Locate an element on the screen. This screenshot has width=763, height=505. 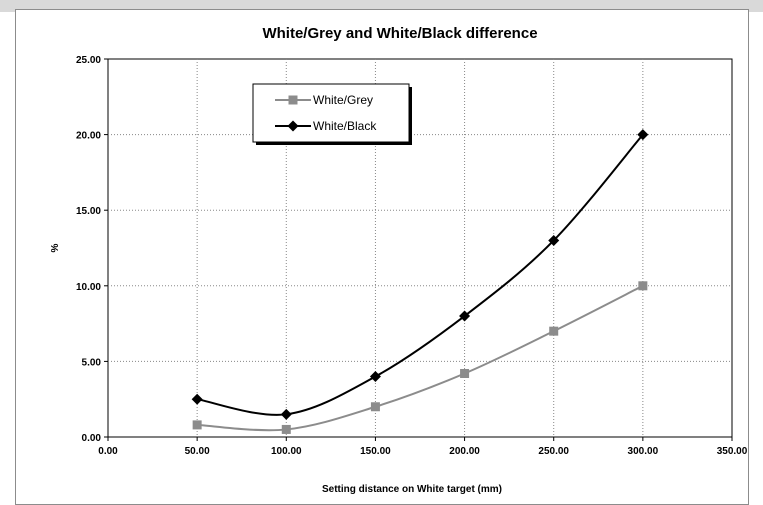
y-axis-label: % is located at coordinates (55, 247).